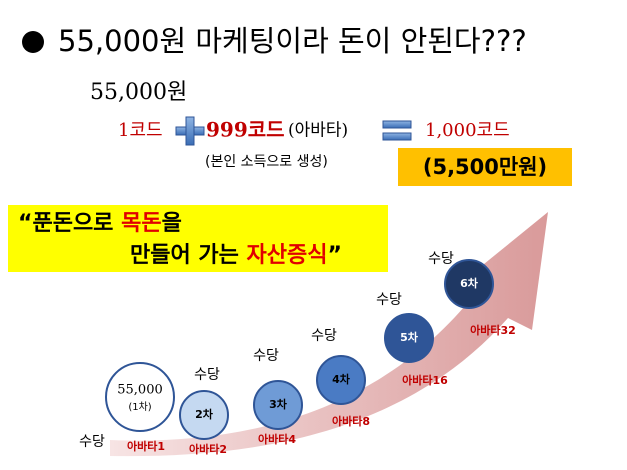 This screenshot has height=470, width=627. Describe the element at coordinates (397, 130) in the screenshot. I see `equals-icon` at that location.